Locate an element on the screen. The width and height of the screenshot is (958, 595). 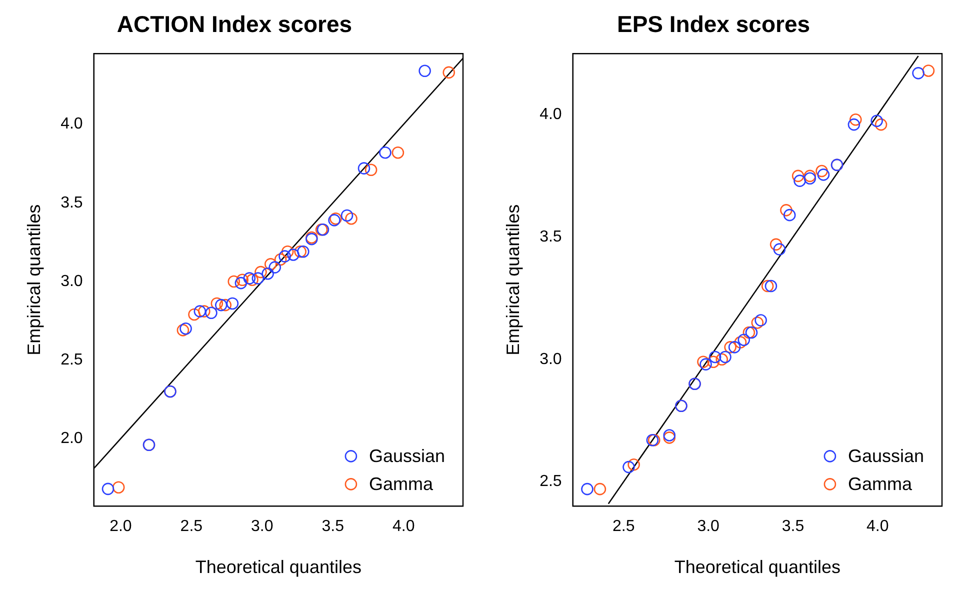
chart-title: ACTION Index scores is located at coordinates (234, 24).